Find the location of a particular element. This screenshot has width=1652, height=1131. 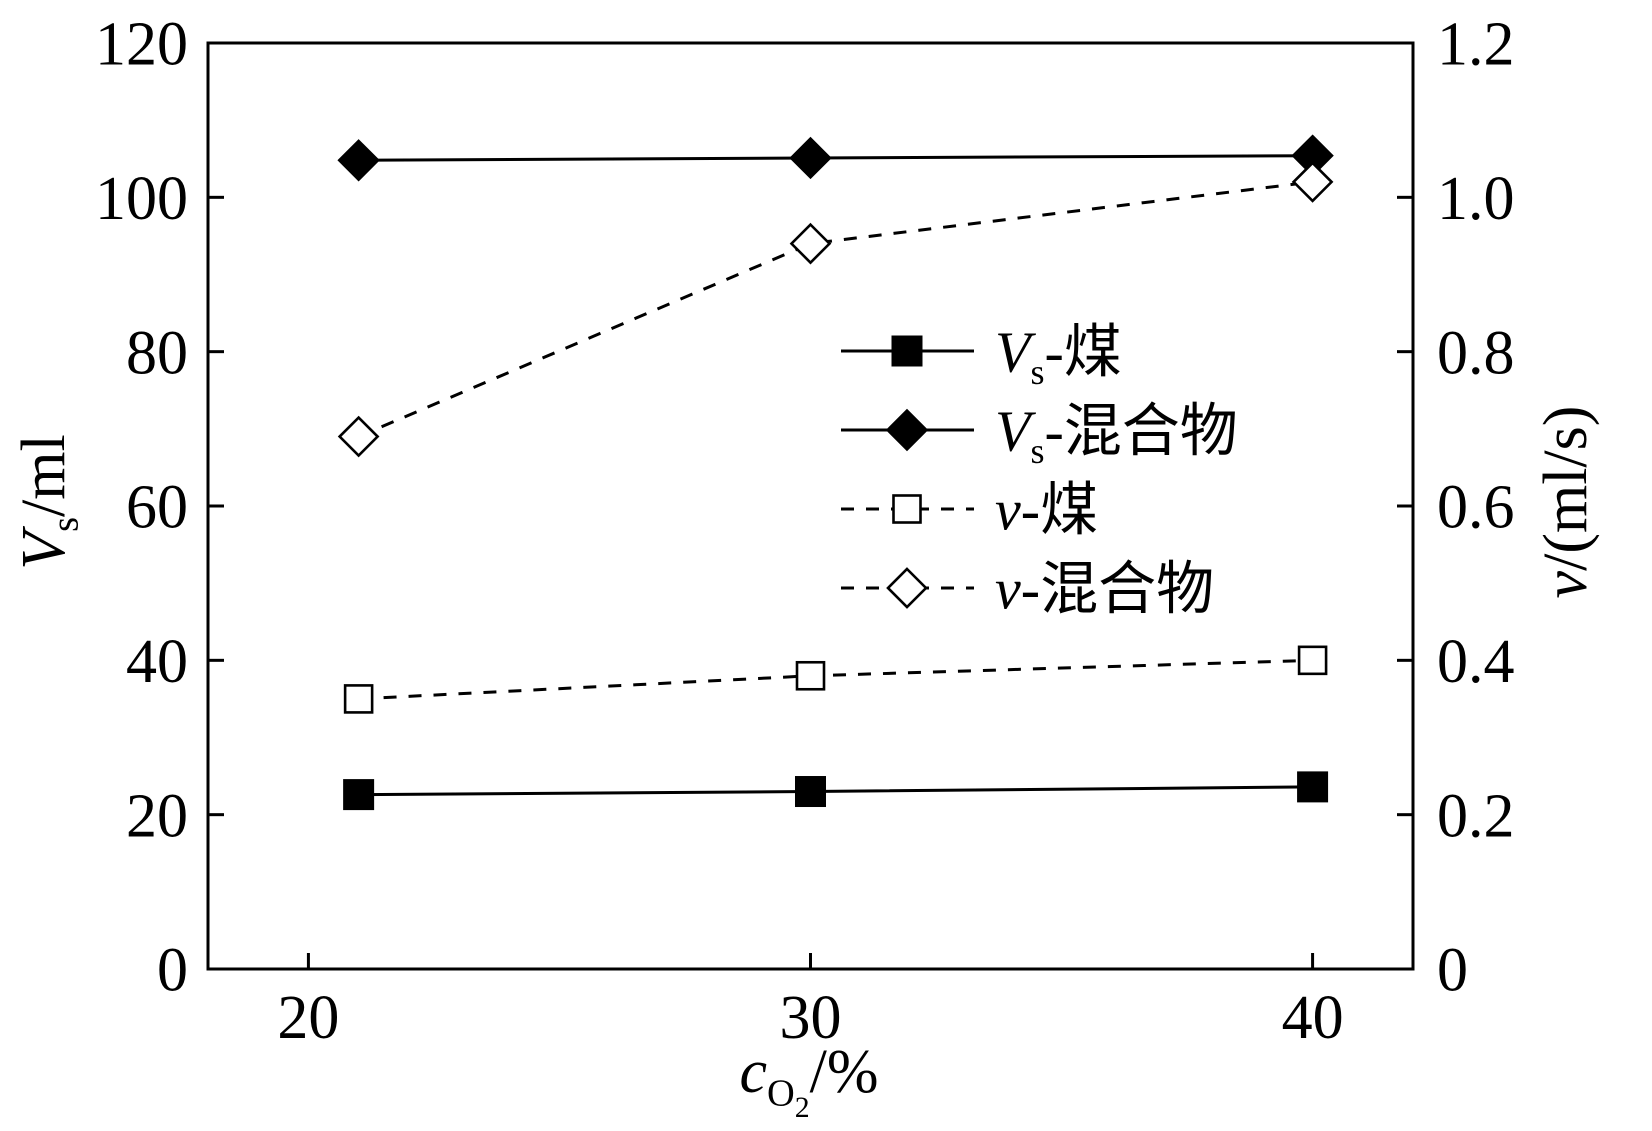

series-4-line is located at coordinates (835, 309).